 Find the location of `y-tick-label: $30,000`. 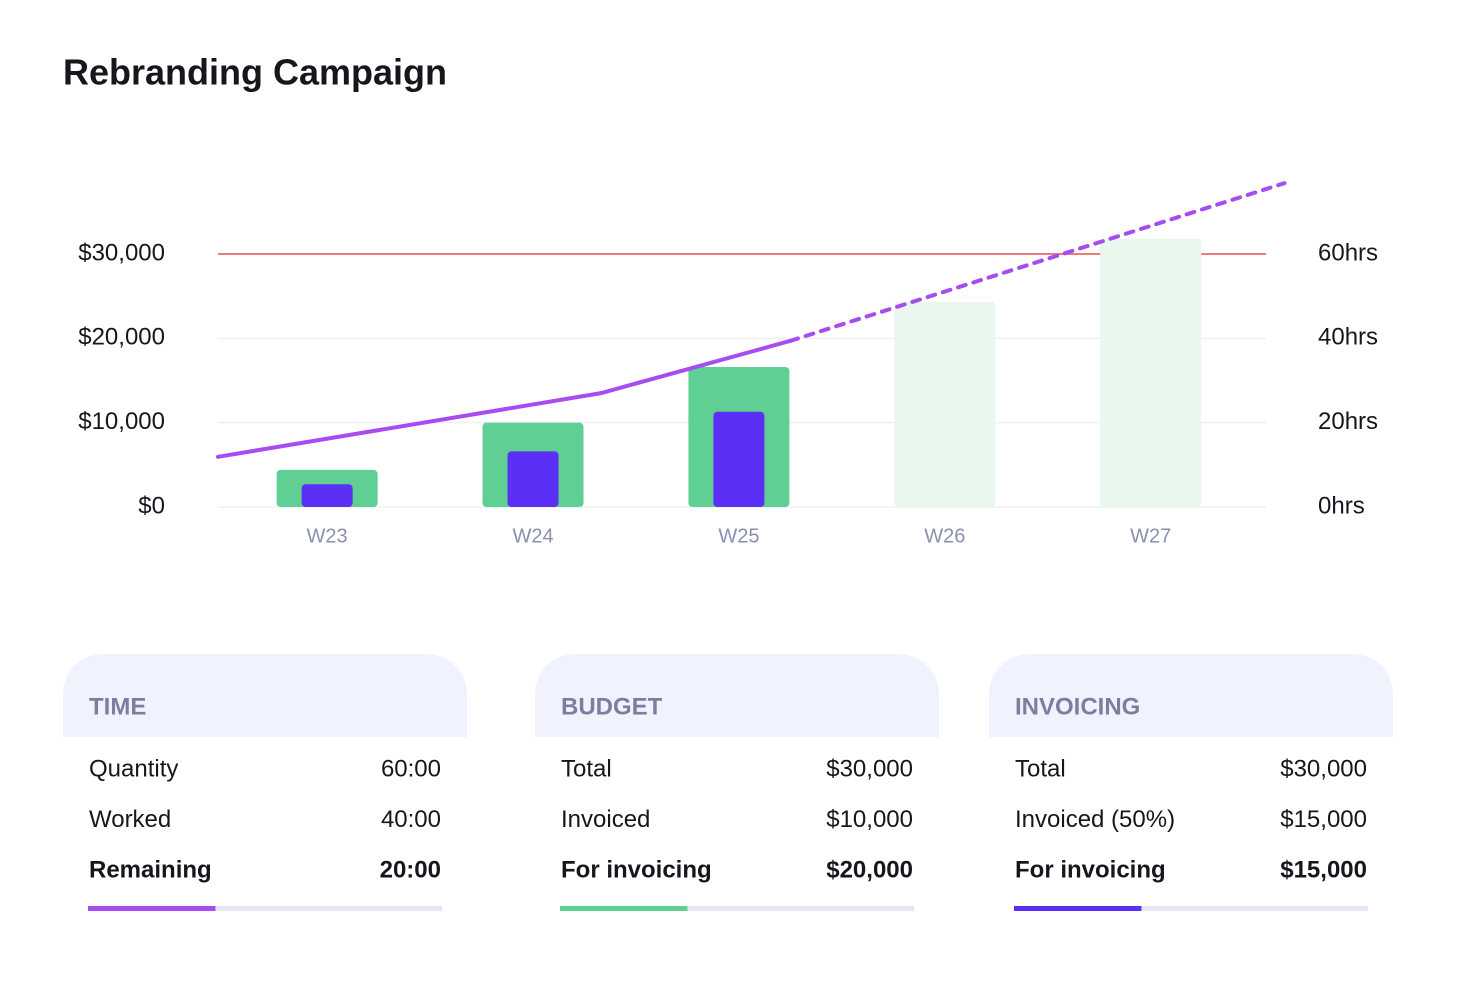

y-tick-label: $30,000 is located at coordinates (121, 252).